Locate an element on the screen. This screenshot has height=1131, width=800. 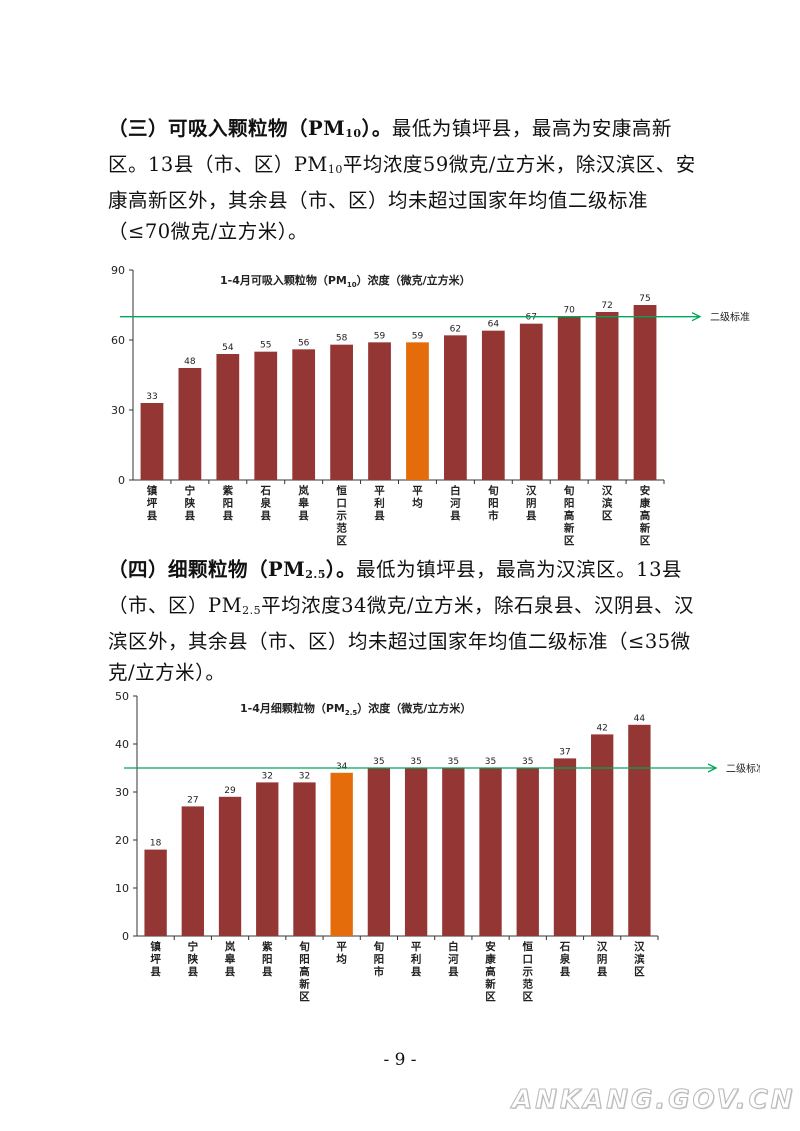
data-label: 58 is located at coordinates (342, 339).